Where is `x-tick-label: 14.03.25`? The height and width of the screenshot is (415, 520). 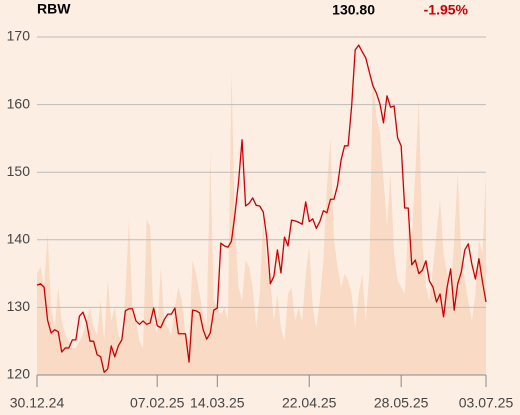 x-tick-label: 14.03.25 is located at coordinates (217, 403).